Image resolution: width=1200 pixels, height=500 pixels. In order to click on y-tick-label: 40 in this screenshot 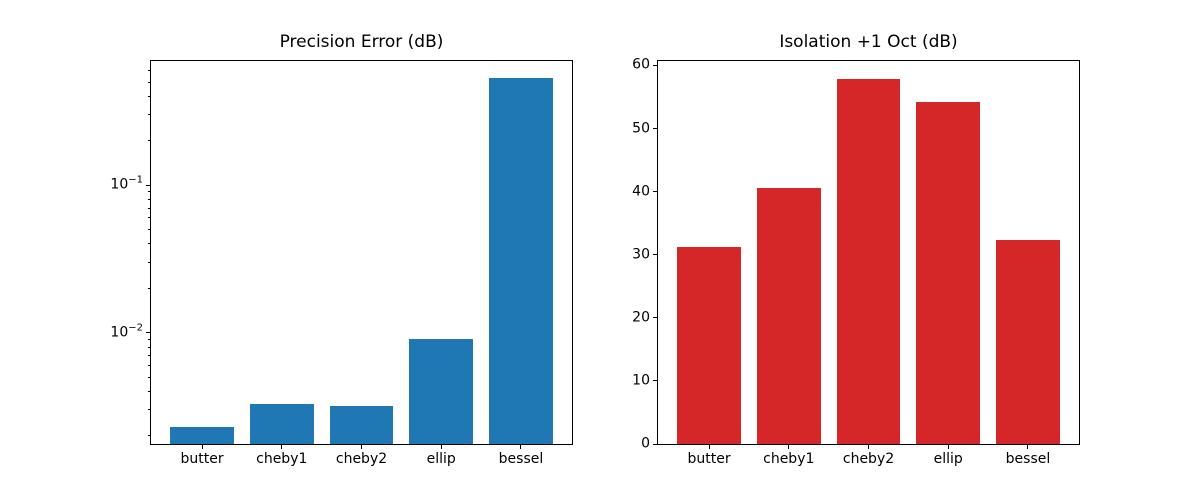, I will do `click(641, 190)`.